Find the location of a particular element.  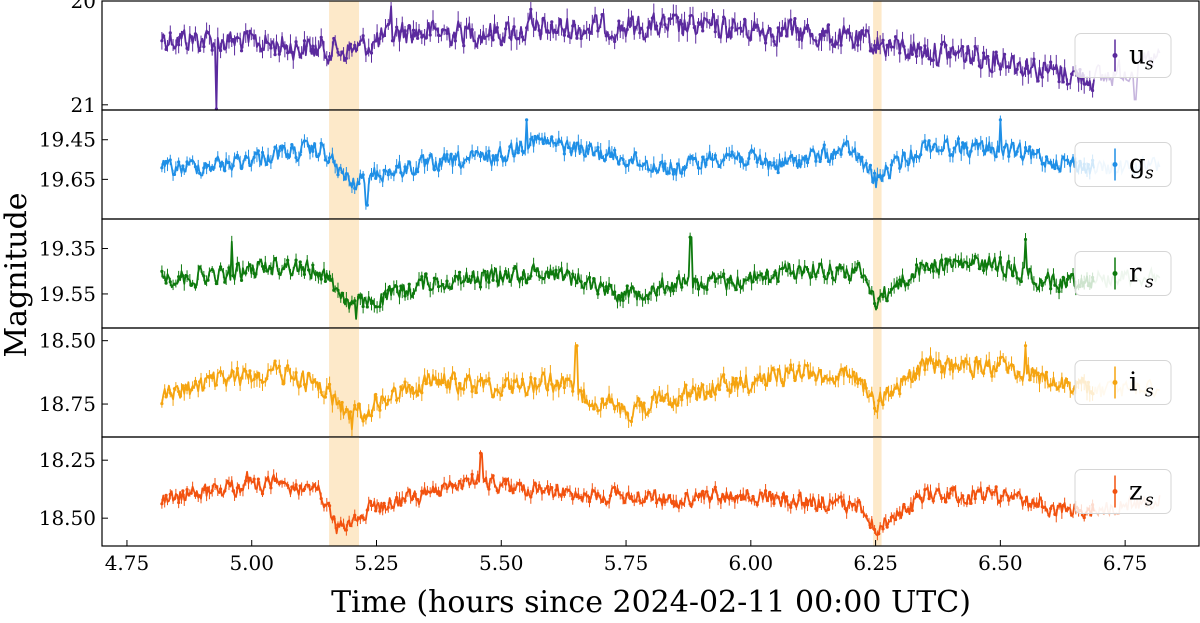

x-tick-label: 6.50 is located at coordinates (1000, 563).